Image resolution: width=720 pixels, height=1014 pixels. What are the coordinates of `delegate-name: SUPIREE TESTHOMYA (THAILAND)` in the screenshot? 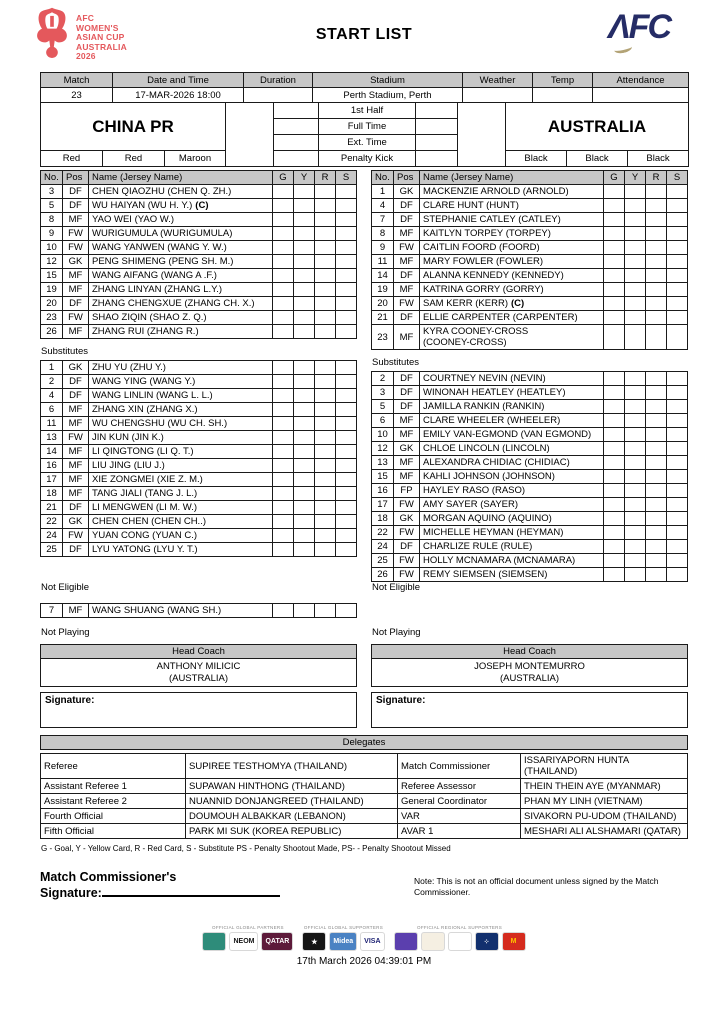 It's located at (291, 766).